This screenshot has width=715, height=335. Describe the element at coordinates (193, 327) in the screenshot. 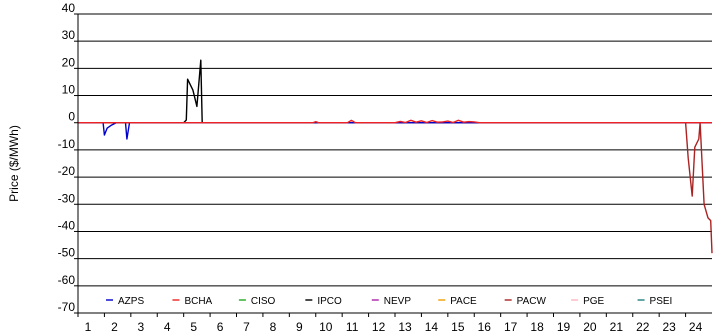

I see `x-tick-label: 5` at that location.